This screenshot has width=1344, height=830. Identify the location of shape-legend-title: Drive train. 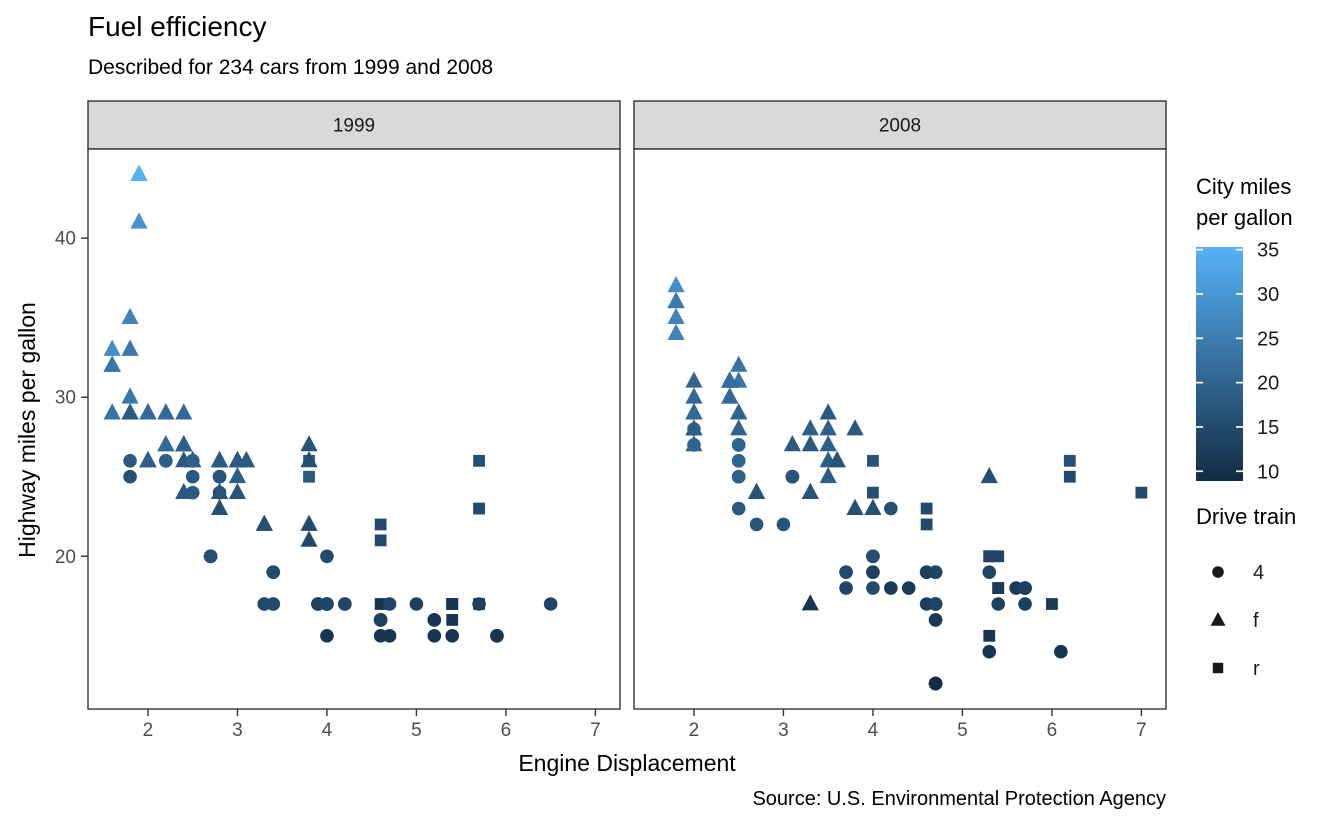
(1246, 516).